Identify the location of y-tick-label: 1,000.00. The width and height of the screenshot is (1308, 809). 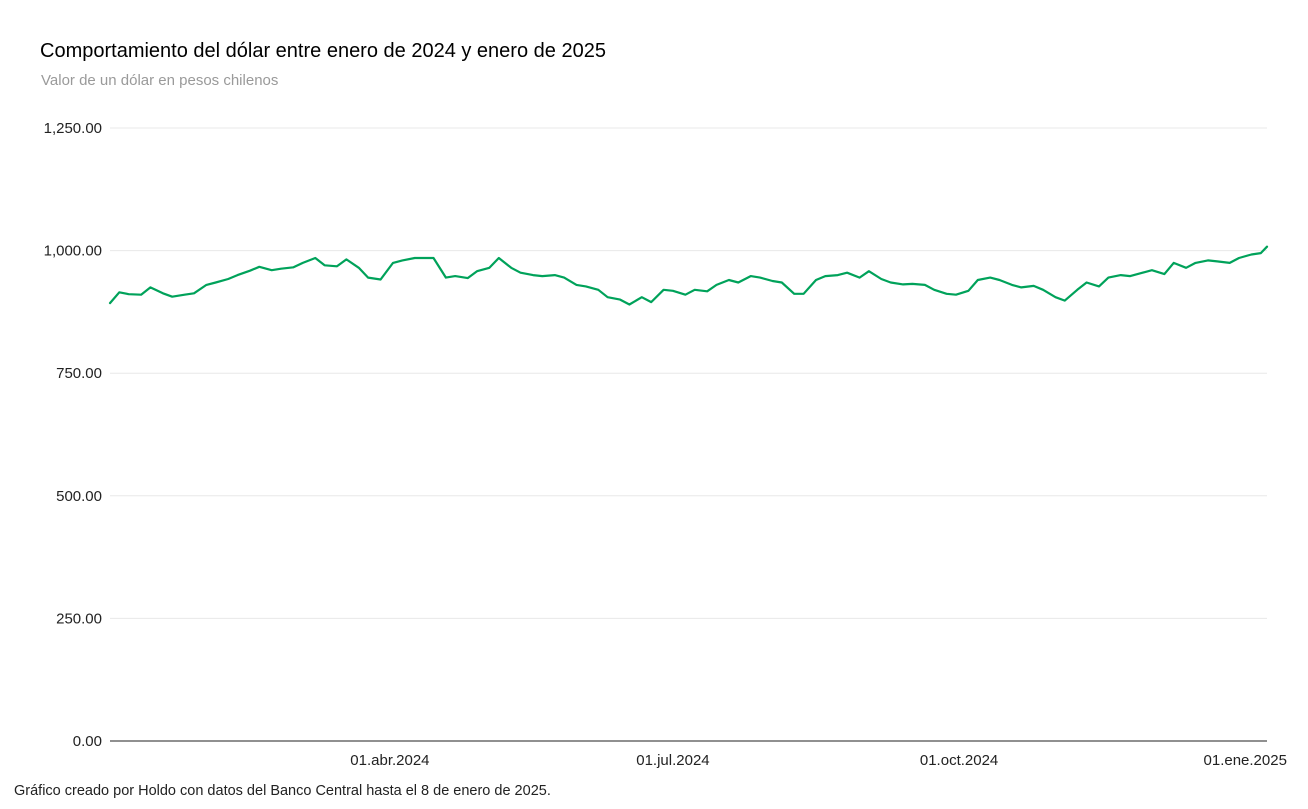
(73, 251).